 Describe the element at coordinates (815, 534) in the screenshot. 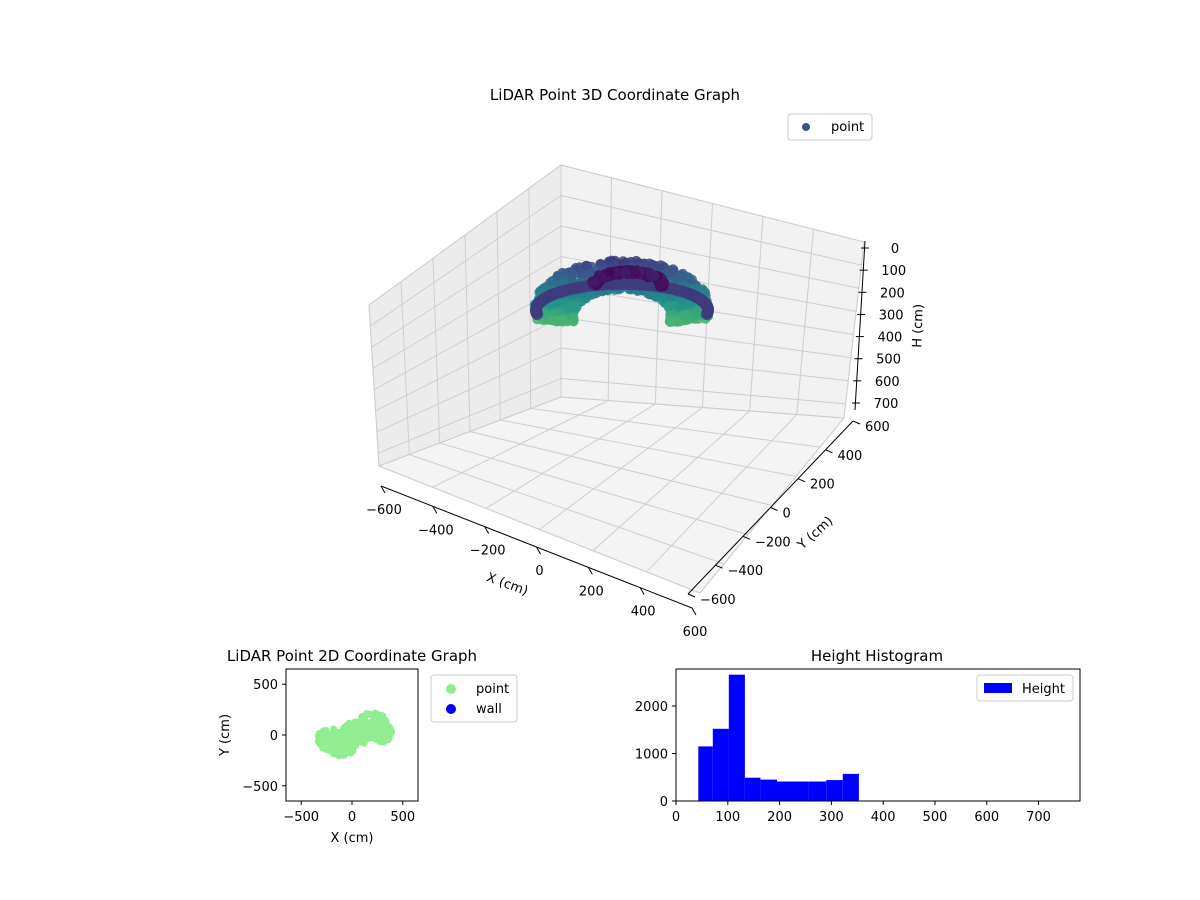

I see `3d-y-axis-label: Y (cm)` at that location.